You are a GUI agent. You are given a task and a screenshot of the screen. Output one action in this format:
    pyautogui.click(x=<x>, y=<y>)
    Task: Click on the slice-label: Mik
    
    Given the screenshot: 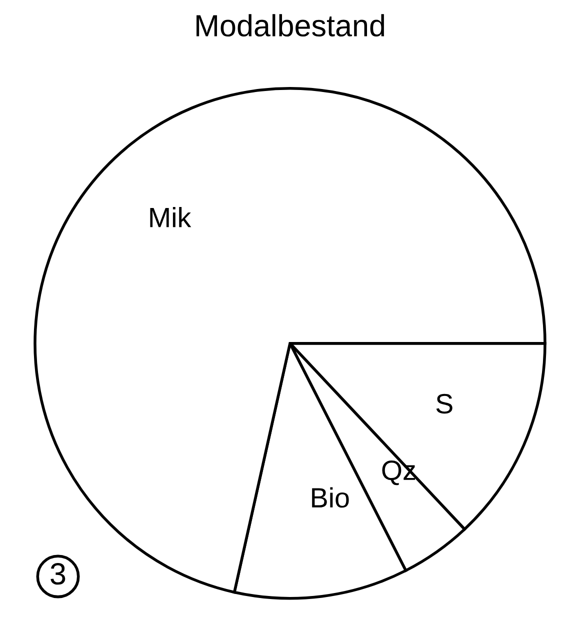 What is the action you would take?
    pyautogui.click(x=171, y=217)
    